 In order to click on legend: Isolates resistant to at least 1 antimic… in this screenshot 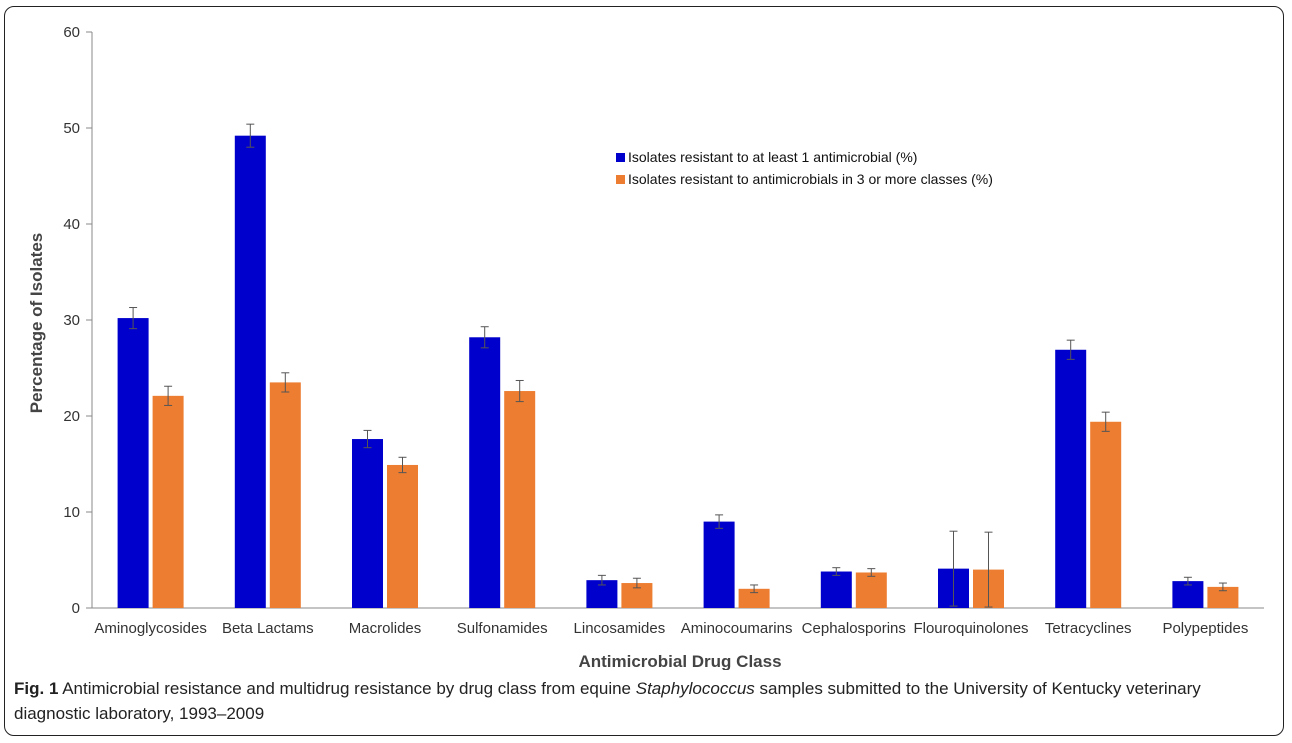, I will do `click(804, 168)`.